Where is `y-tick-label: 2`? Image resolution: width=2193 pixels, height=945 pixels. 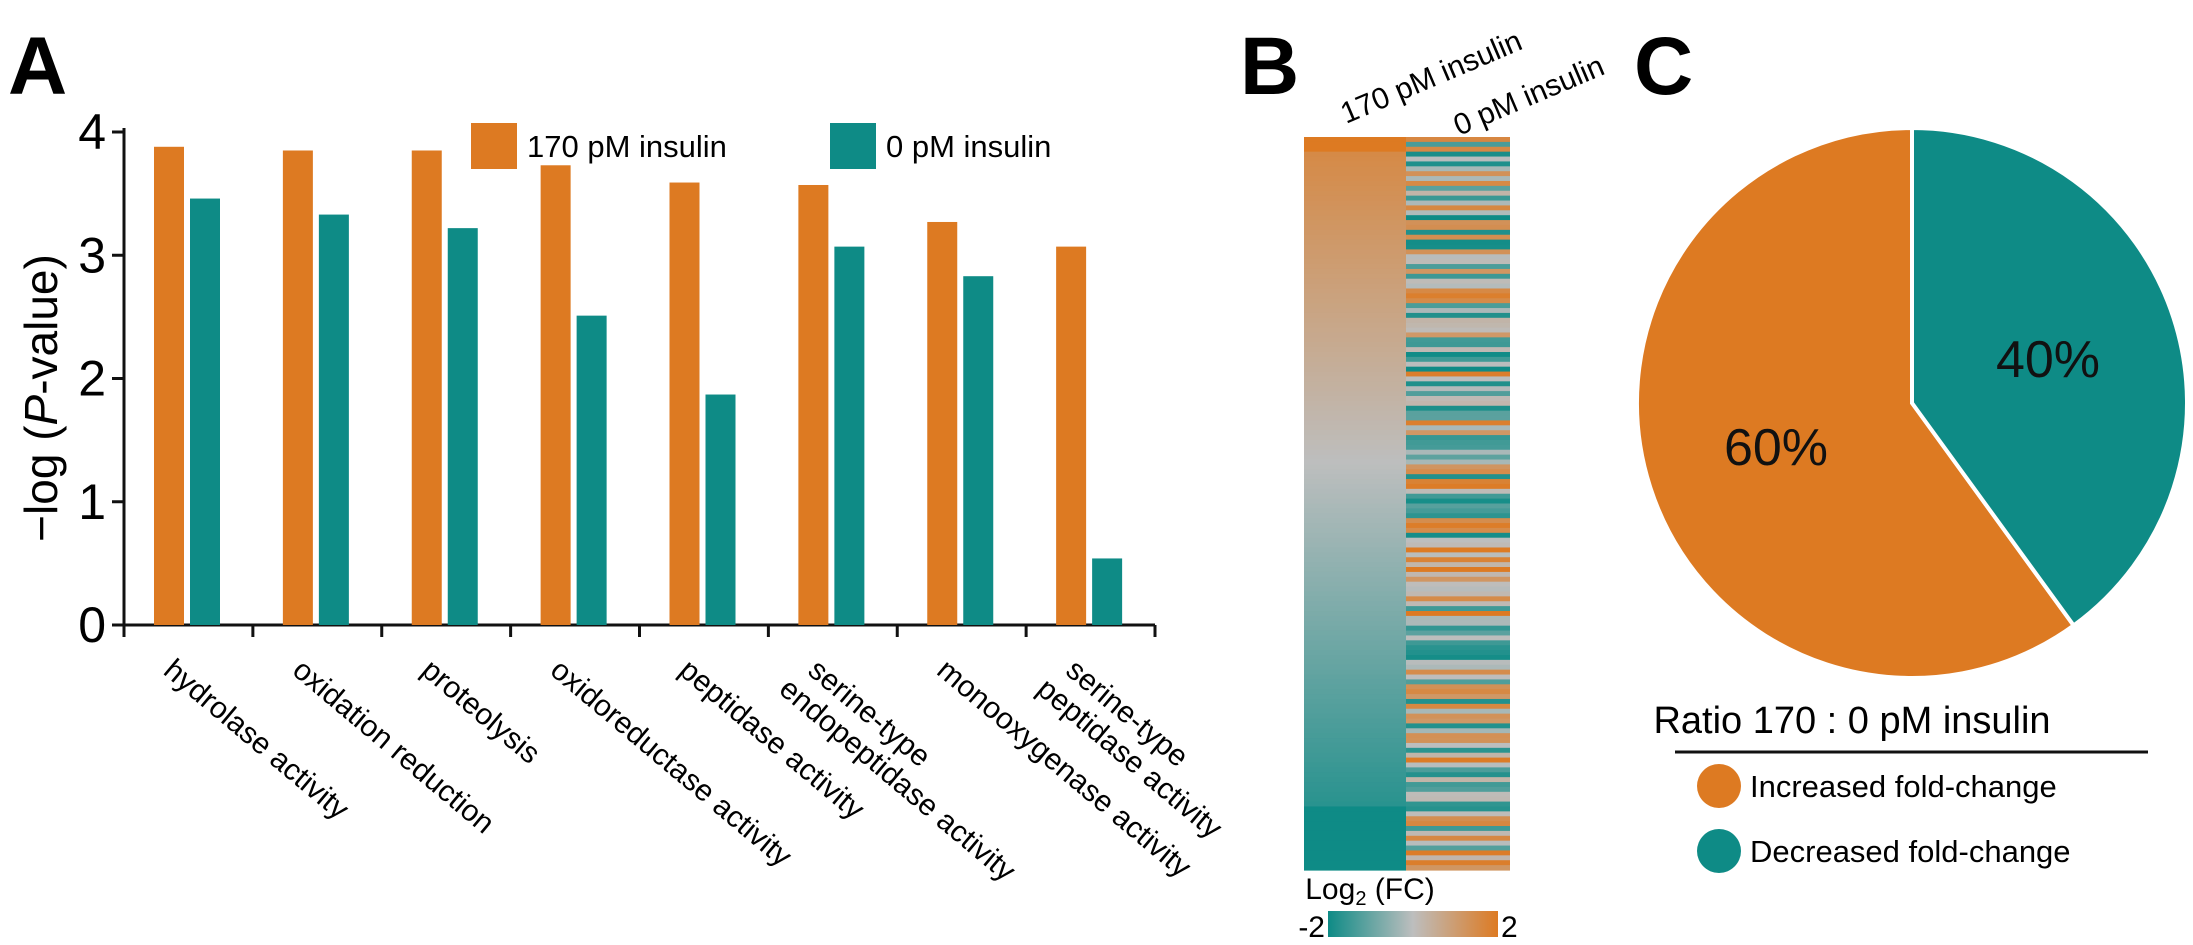
y-tick-label: 2 is located at coordinates (92, 379).